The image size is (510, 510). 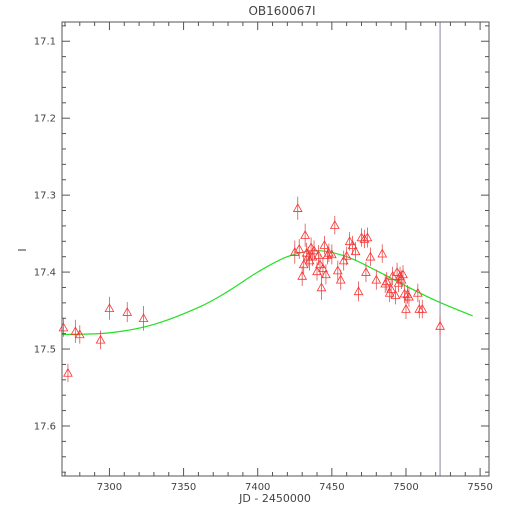 What do you see at coordinates (22, 249) in the screenshot?
I see `y-axis-label: I` at bounding box center [22, 249].